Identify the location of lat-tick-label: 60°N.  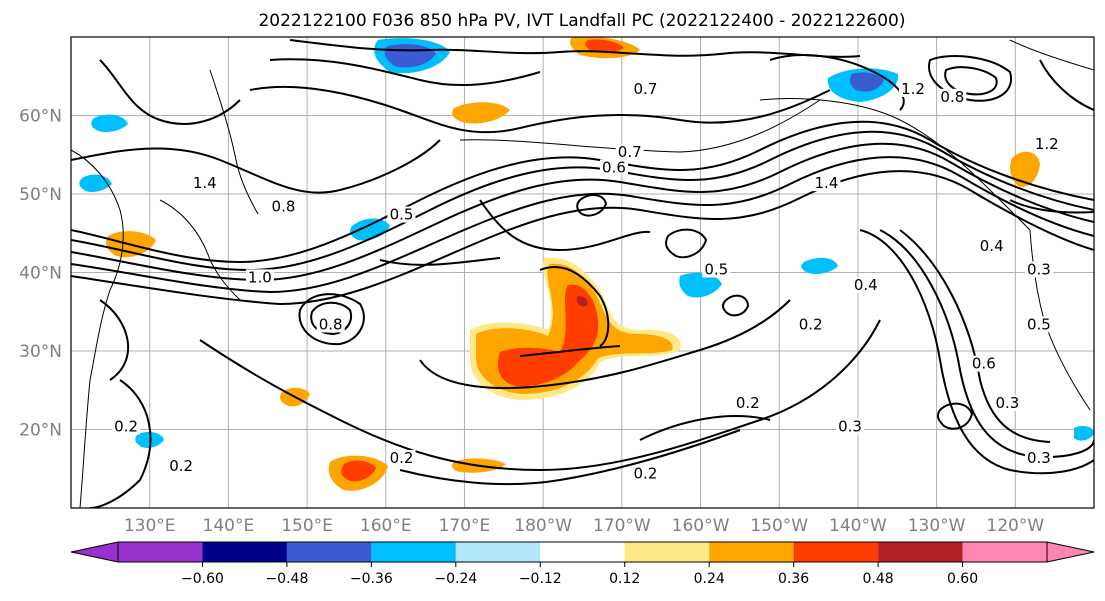
(40, 117).